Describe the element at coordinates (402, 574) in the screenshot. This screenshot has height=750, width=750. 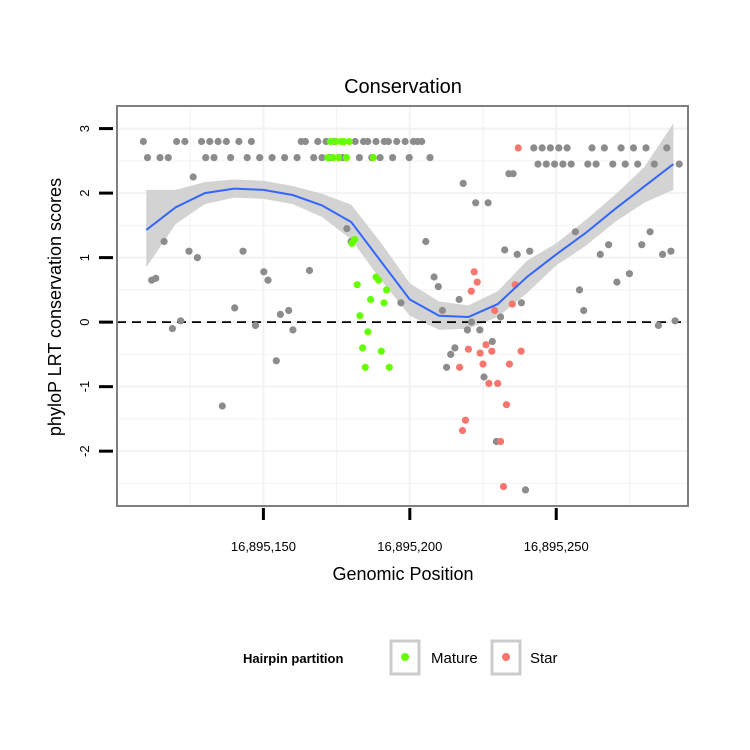
I see `x-axis-title: Genomic Position` at that location.